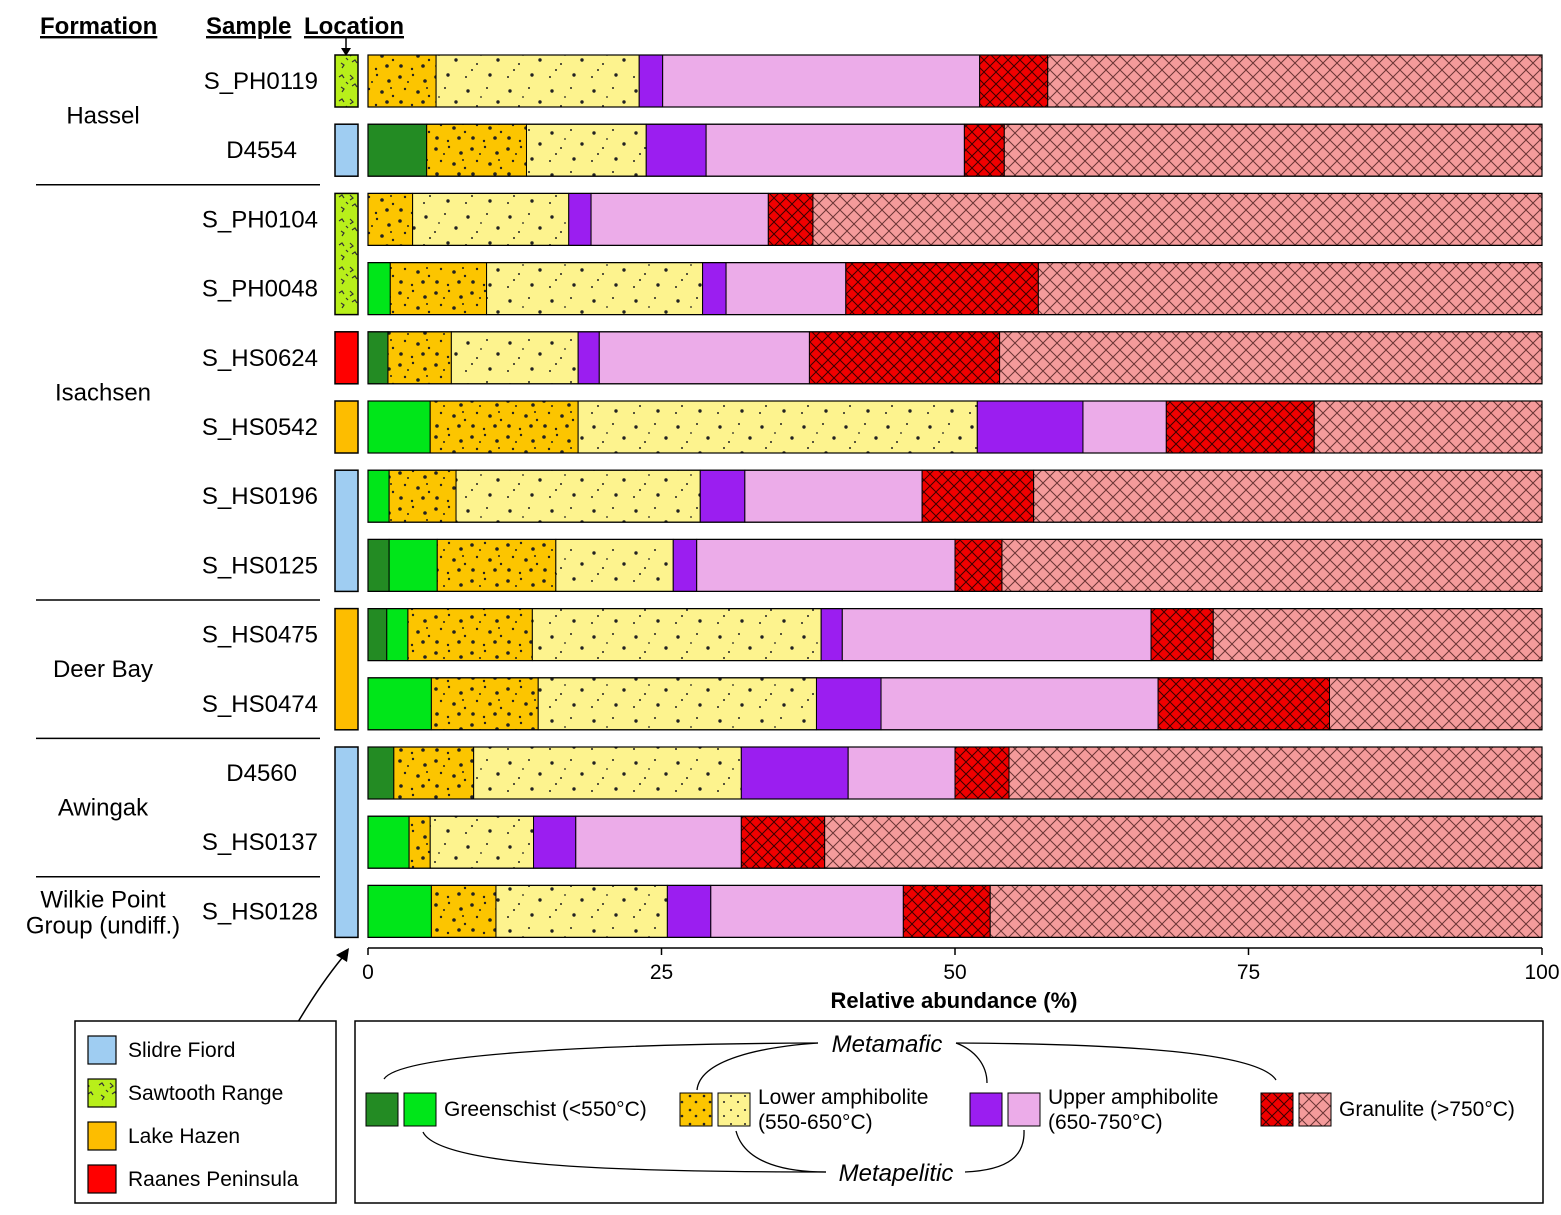 This screenshot has height=1215, width=1561. What do you see at coordinates (815, 1122) in the screenshot?
I see `legend-group-range: (550-650°C)` at bounding box center [815, 1122].